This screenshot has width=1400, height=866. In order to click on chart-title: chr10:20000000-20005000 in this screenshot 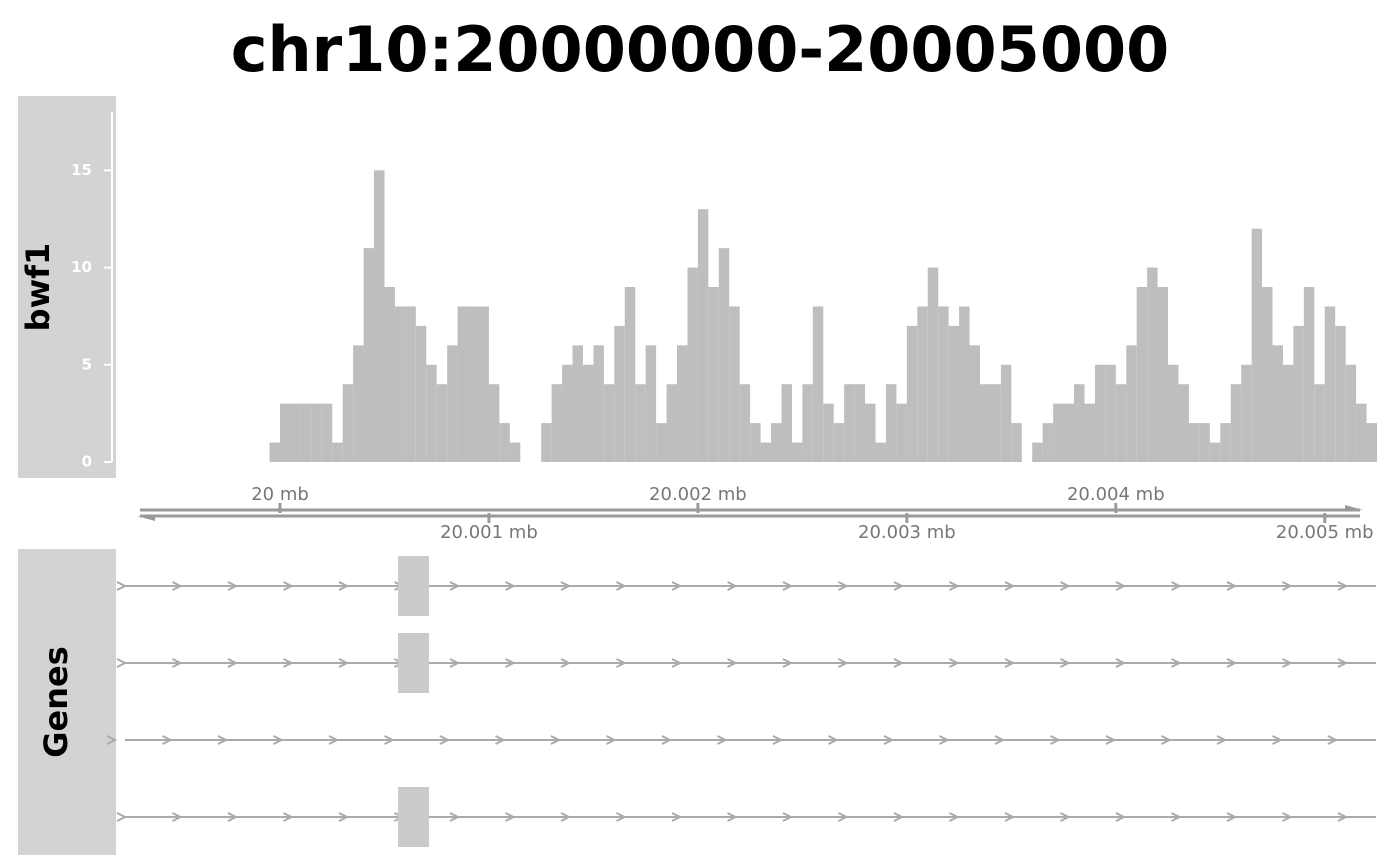, I will do `click(700, 49)`.